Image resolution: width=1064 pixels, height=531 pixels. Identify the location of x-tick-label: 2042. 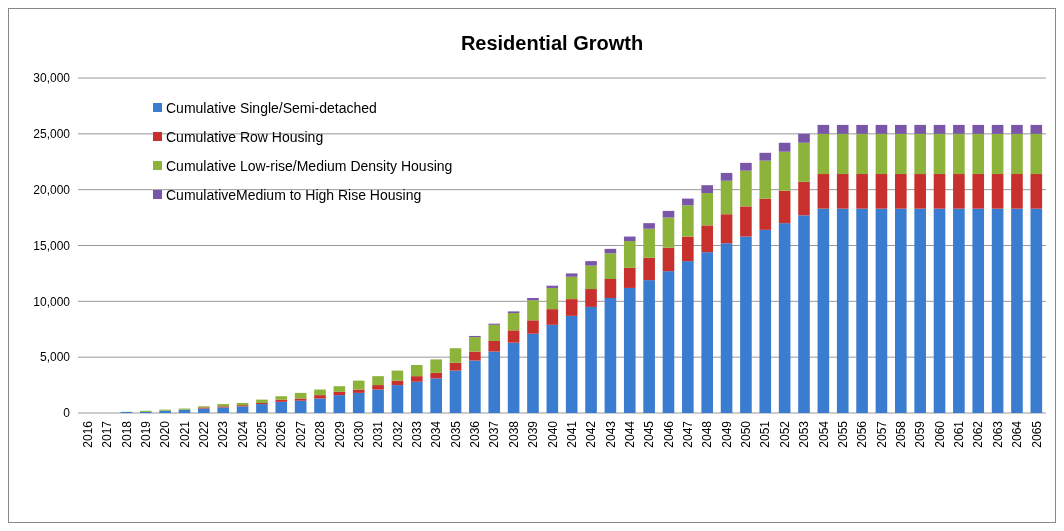
(591, 434).